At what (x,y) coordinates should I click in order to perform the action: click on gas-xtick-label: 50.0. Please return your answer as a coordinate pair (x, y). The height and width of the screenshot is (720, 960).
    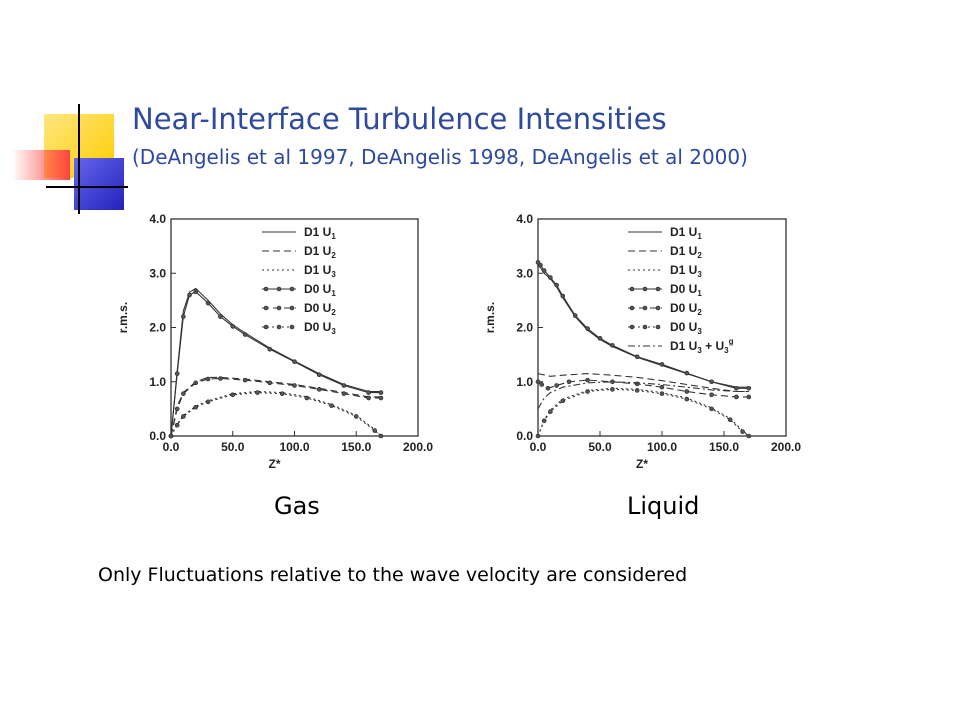
    Looking at the image, I should click on (233, 447).